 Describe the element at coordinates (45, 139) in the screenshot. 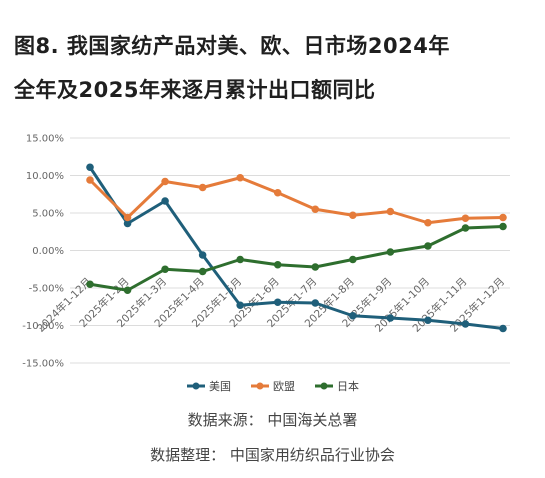

I see `y-tick-label: 15.00%` at that location.